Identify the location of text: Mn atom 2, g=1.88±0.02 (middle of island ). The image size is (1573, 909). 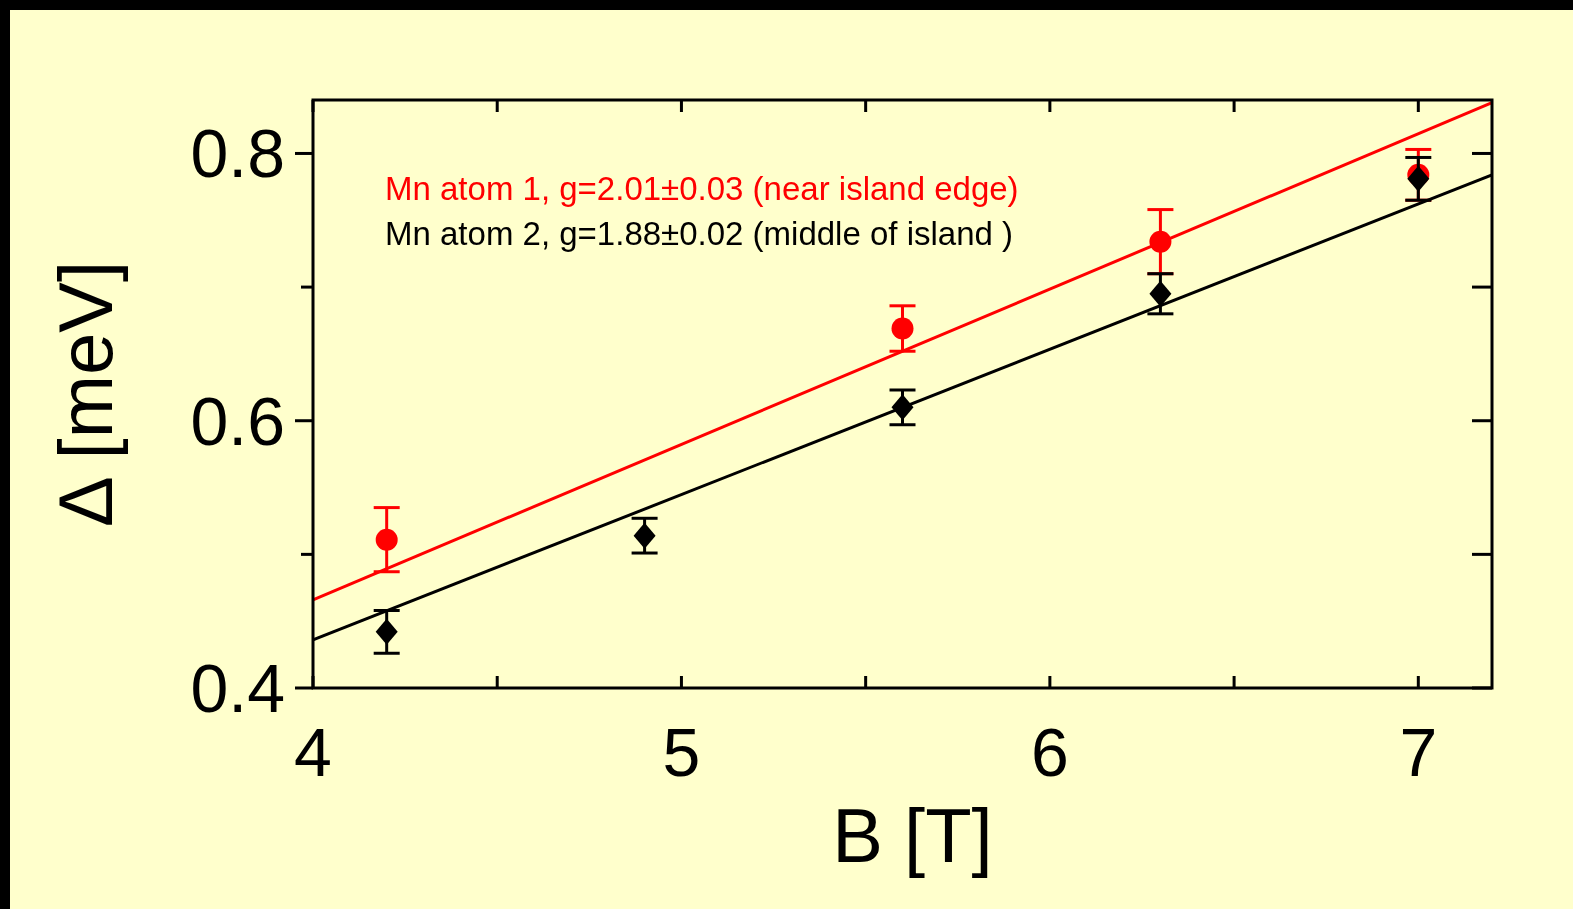
(699, 233).